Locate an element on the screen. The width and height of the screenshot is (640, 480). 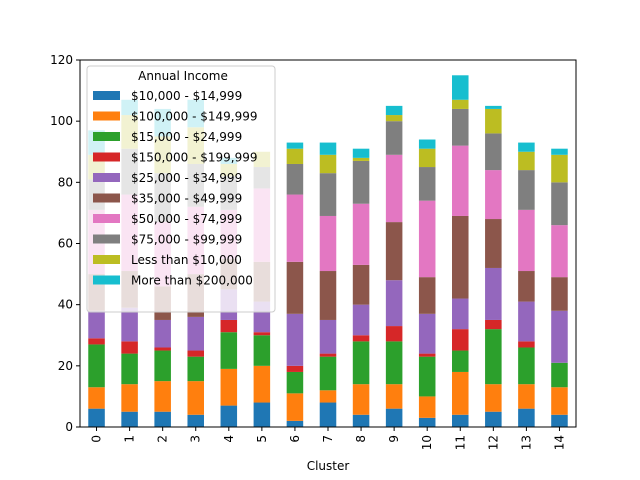
y-tick-label: 120 is located at coordinates (61, 60).